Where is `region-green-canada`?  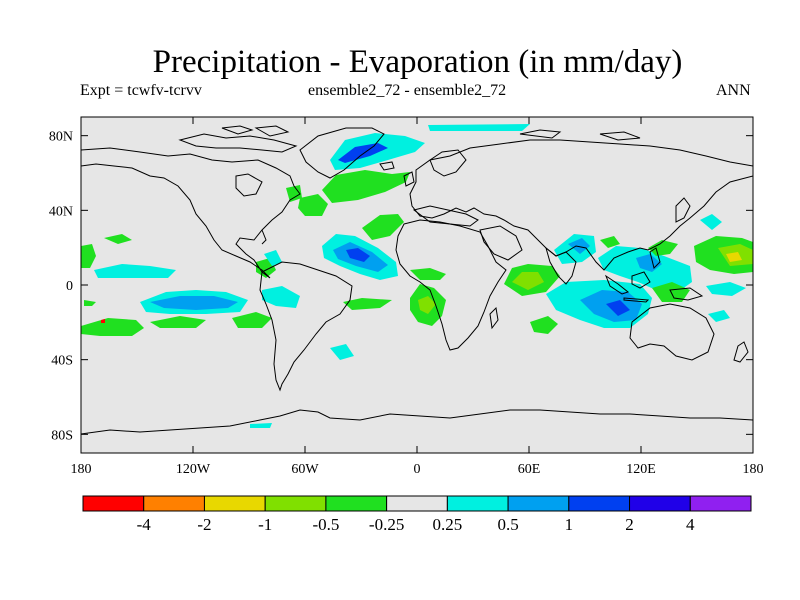
region-green-canada is located at coordinates (294, 193).